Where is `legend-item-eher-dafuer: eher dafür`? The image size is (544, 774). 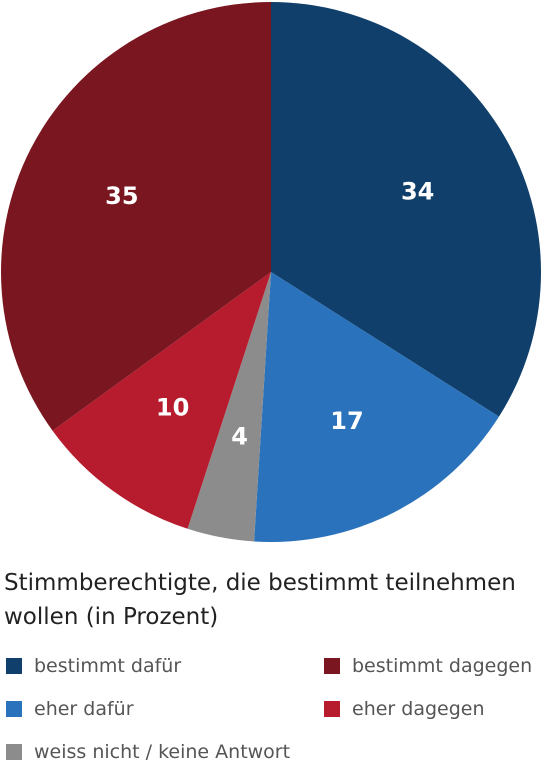 legend-item-eher-dafuer: eher dafür is located at coordinates (70, 709).